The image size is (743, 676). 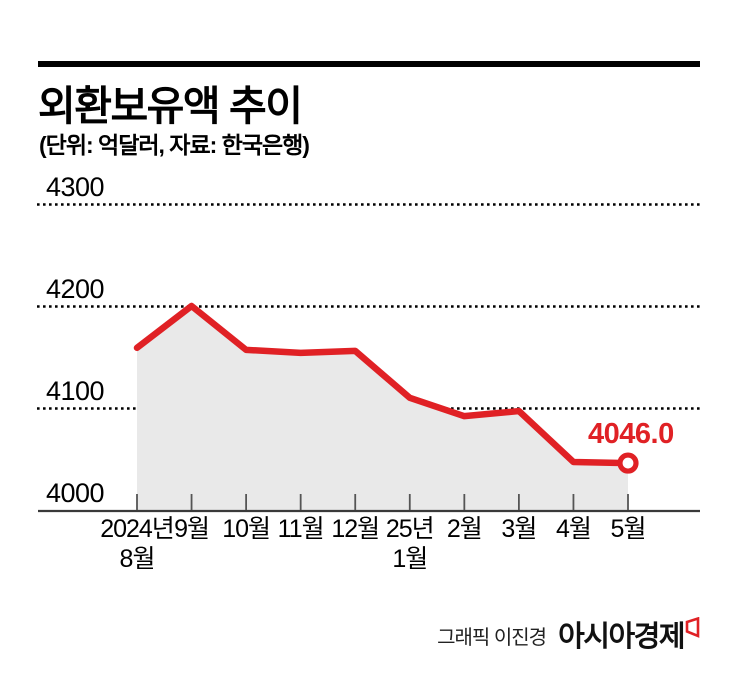 What do you see at coordinates (350, 635) in the screenshot?
I see `credit-row: 그래픽 이진경 아시아경제` at bounding box center [350, 635].